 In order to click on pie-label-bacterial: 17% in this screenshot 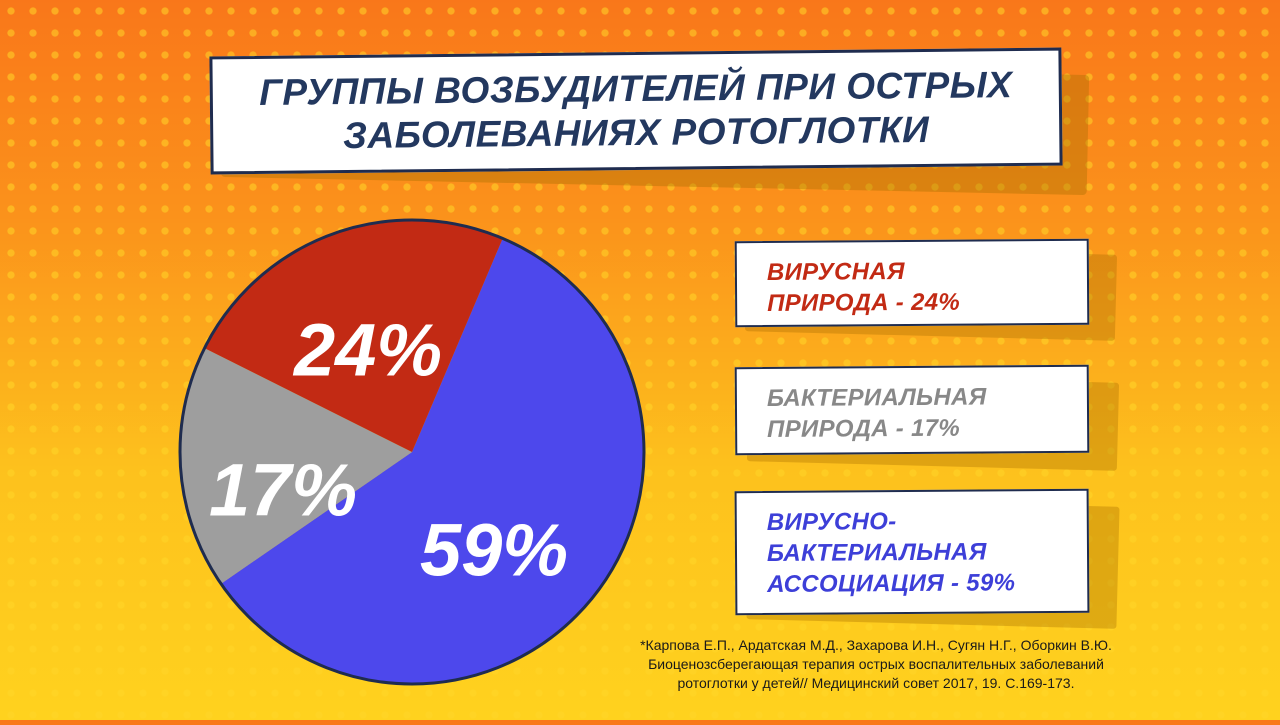, I will do `click(283, 490)`.